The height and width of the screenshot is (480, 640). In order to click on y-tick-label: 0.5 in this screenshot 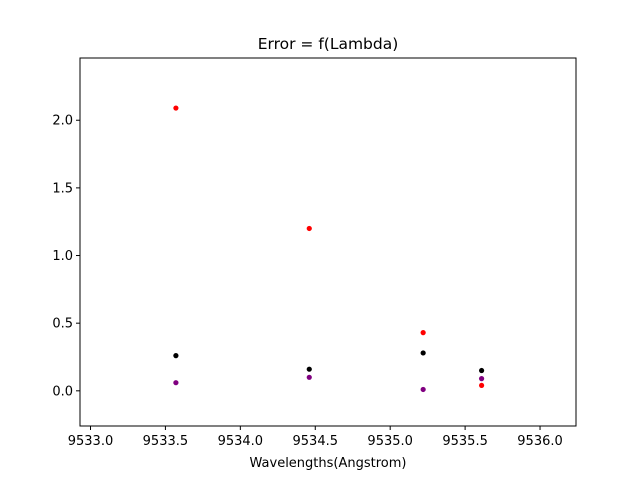, I will do `click(62, 324)`.